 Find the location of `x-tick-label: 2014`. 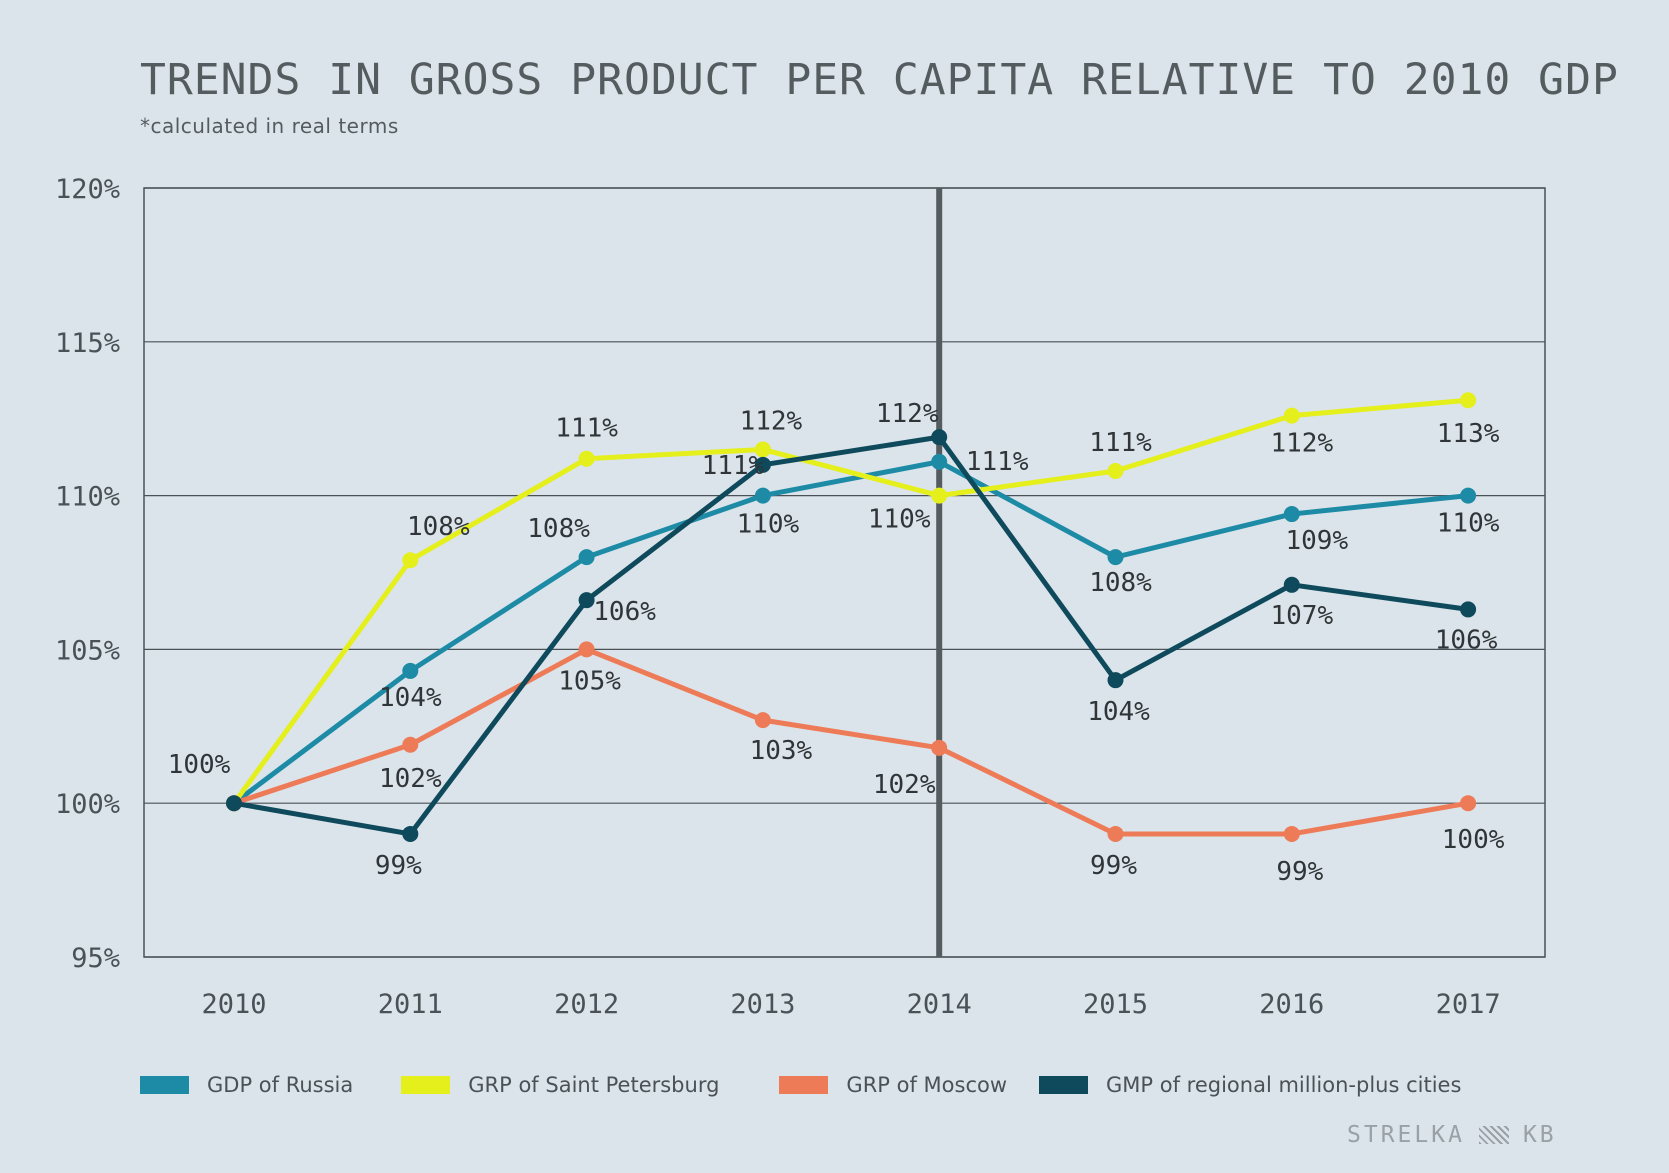

x-tick-label: 2014 is located at coordinates (939, 1004).